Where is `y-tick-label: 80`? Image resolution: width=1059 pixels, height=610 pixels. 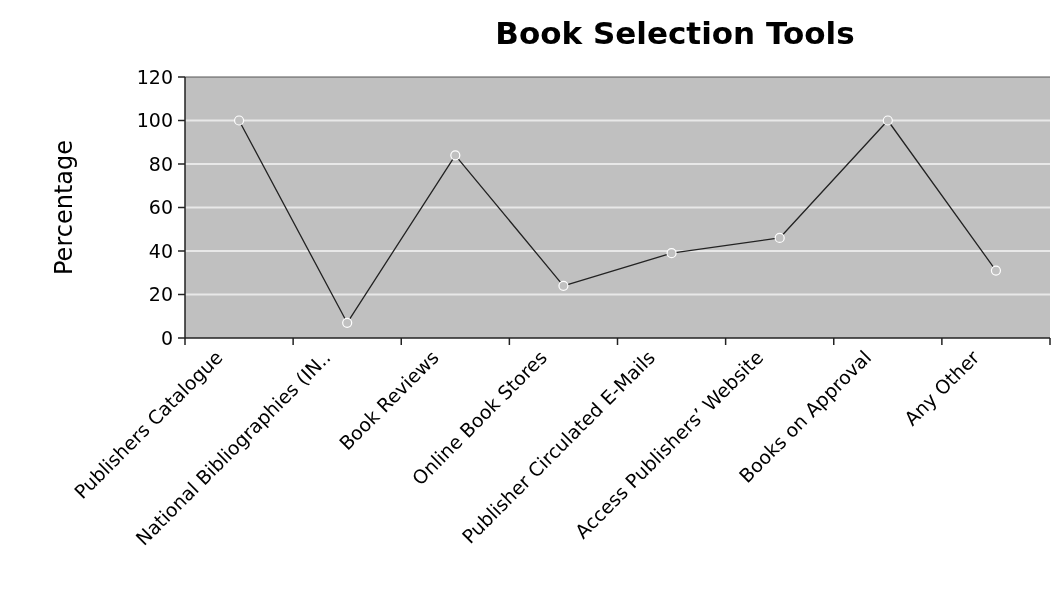
y-tick-label: 80 is located at coordinates (160, 163).